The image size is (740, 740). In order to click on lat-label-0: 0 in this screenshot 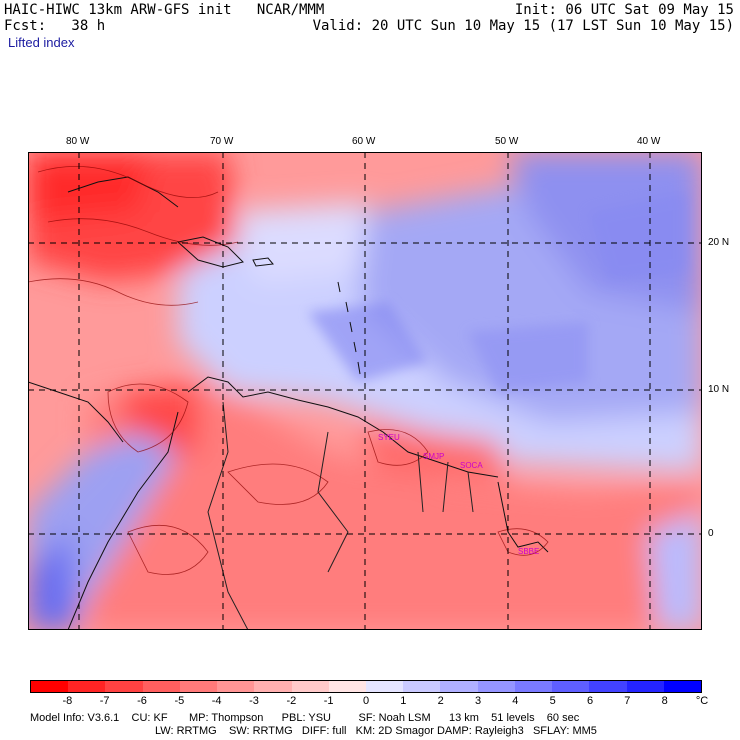, I will do `click(711, 533)`.